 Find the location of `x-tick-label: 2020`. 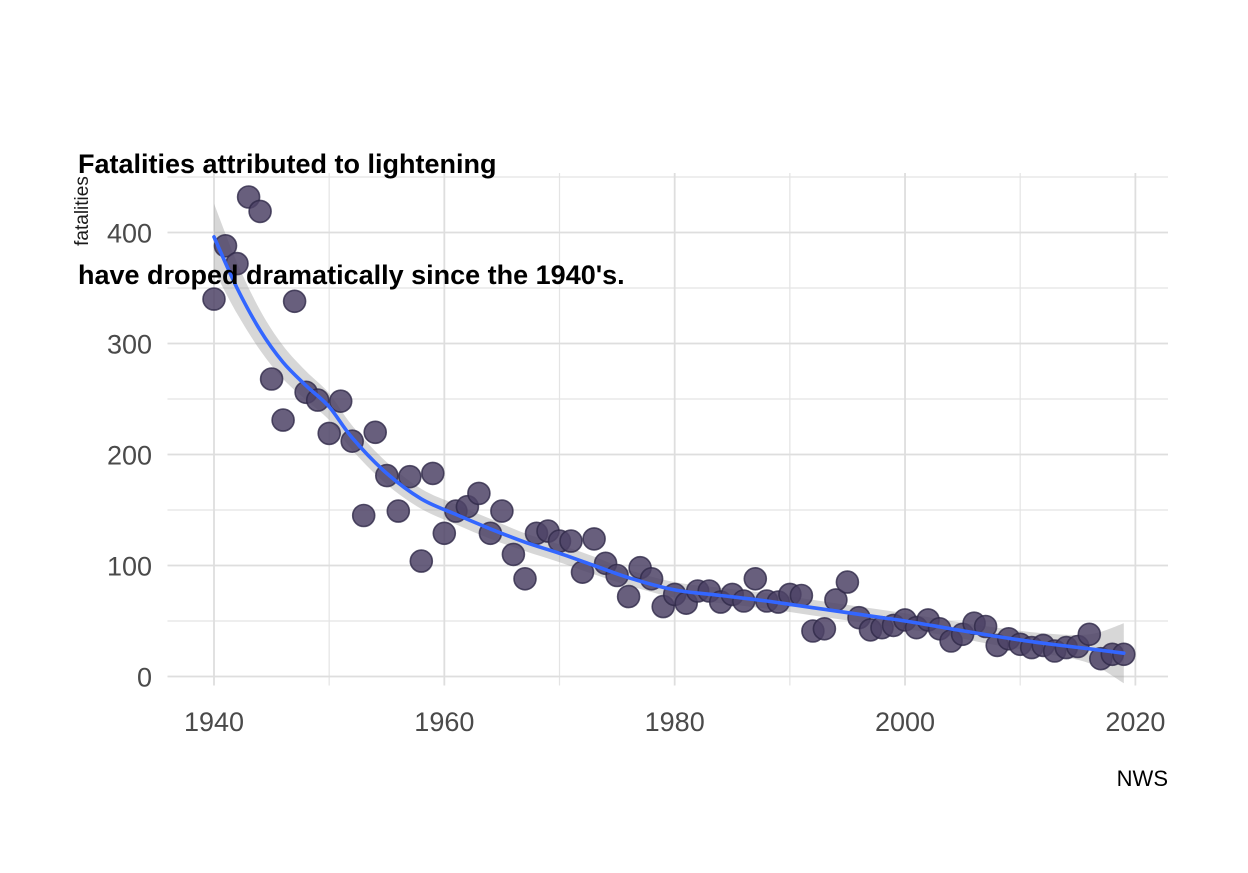

x-tick-label: 2020 is located at coordinates (1135, 722).